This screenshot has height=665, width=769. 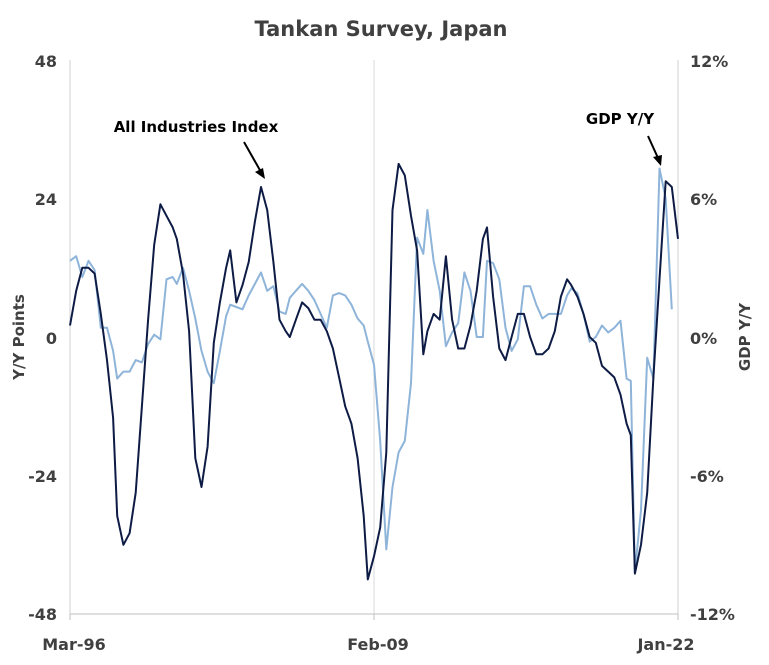 I want to click on right-tick-label: -12%, so click(x=712, y=614).